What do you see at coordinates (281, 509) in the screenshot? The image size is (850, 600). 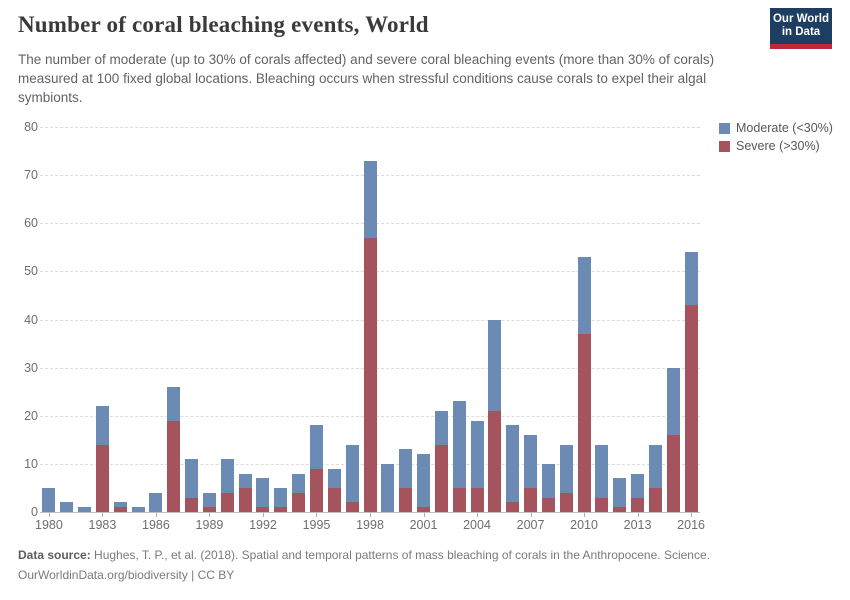 I see `bar-segment-severe-1993` at bounding box center [281, 509].